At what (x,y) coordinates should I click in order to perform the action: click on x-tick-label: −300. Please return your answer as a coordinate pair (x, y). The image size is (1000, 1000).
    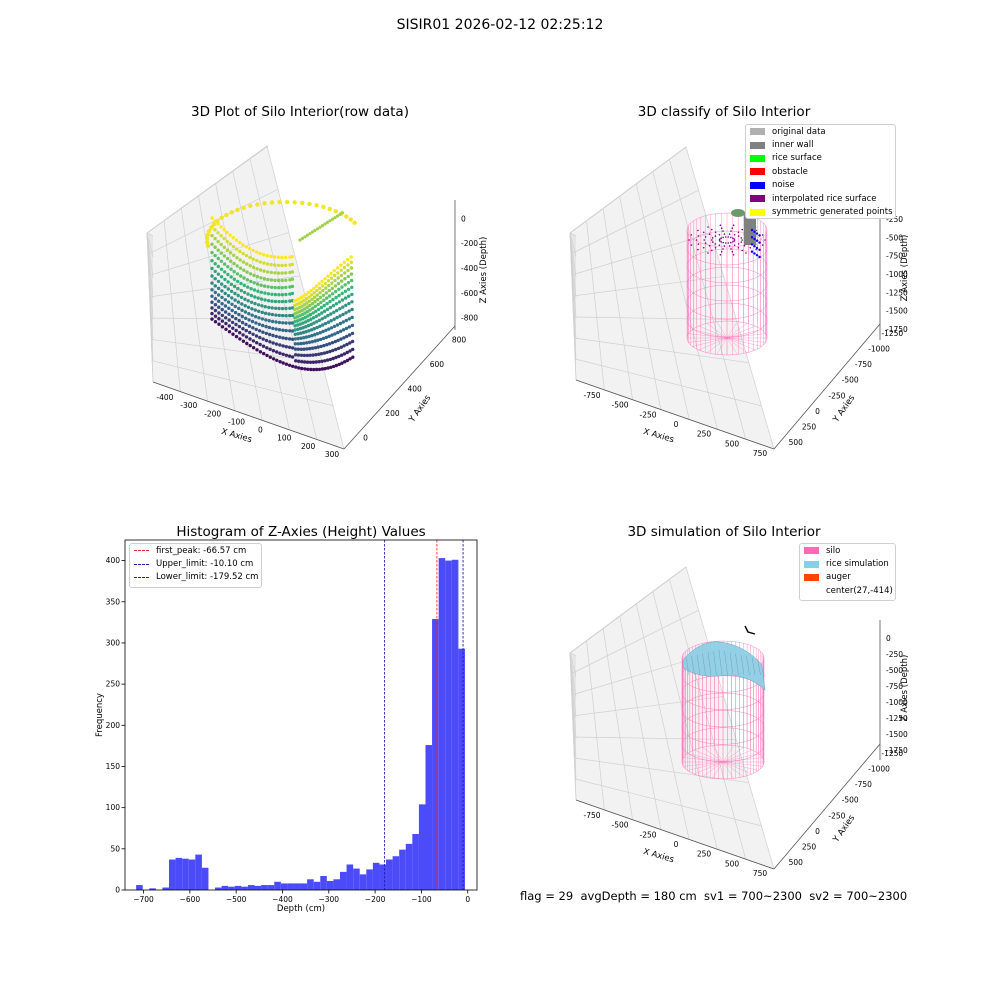
    Looking at the image, I should click on (328, 899).